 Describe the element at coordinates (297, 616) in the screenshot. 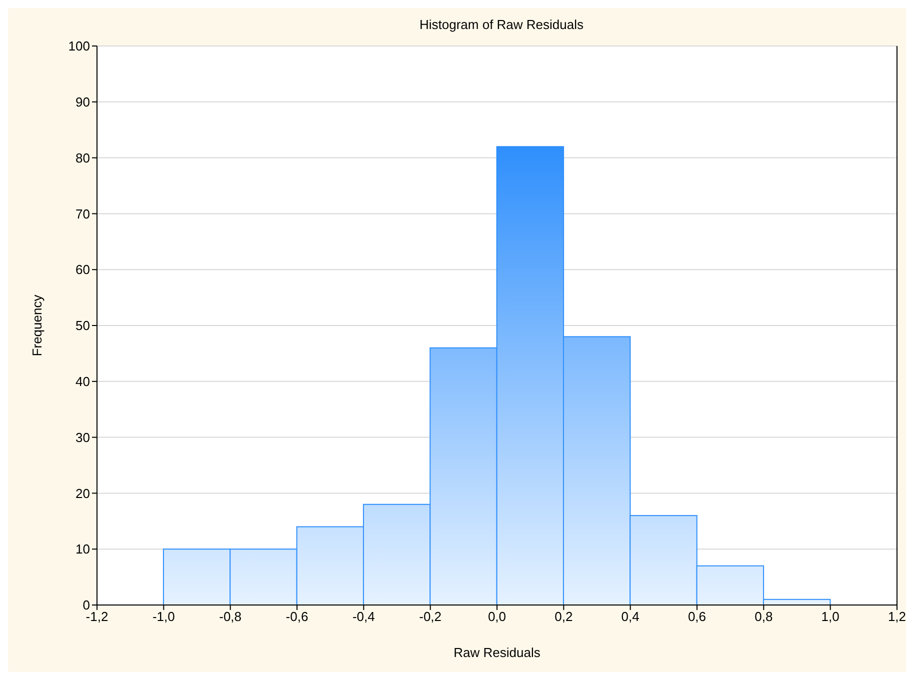

I see `x-tick-label: -0,6` at that location.